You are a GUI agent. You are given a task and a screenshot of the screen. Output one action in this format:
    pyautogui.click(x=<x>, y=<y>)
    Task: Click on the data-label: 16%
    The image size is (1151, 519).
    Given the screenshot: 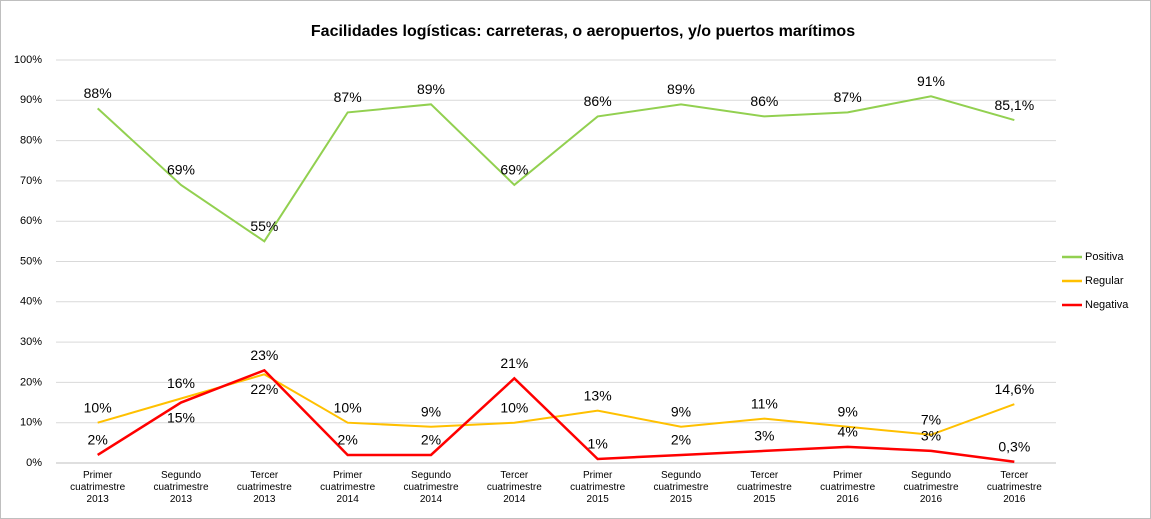 What is the action you would take?
    pyautogui.click(x=181, y=383)
    